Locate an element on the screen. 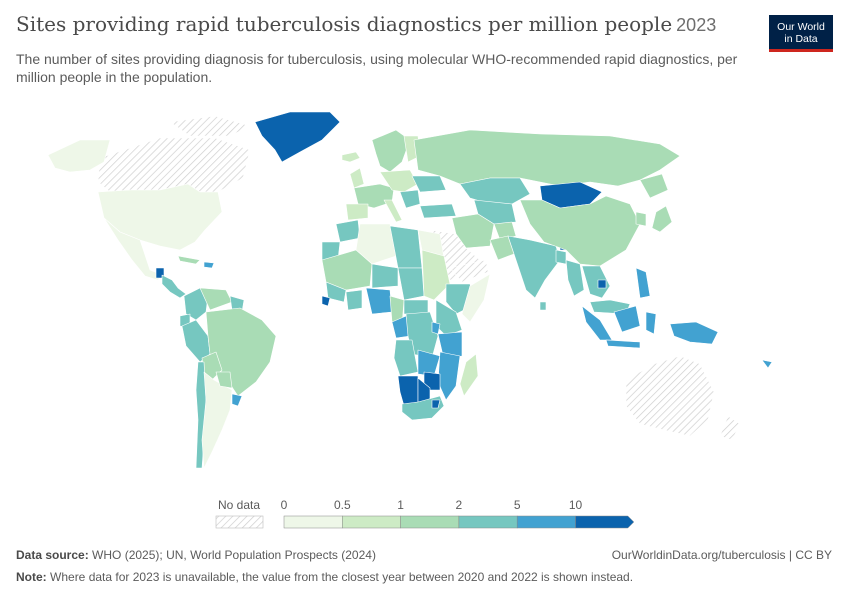 The image size is (850, 600). region-peru is located at coordinates (196, 341).